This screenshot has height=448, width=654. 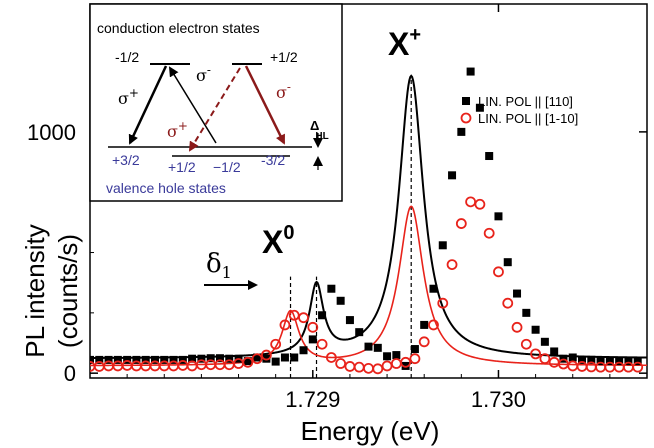 What do you see at coordinates (265, 105) in the screenshot?
I see `transition-sigma-minus-red` at bounding box center [265, 105].